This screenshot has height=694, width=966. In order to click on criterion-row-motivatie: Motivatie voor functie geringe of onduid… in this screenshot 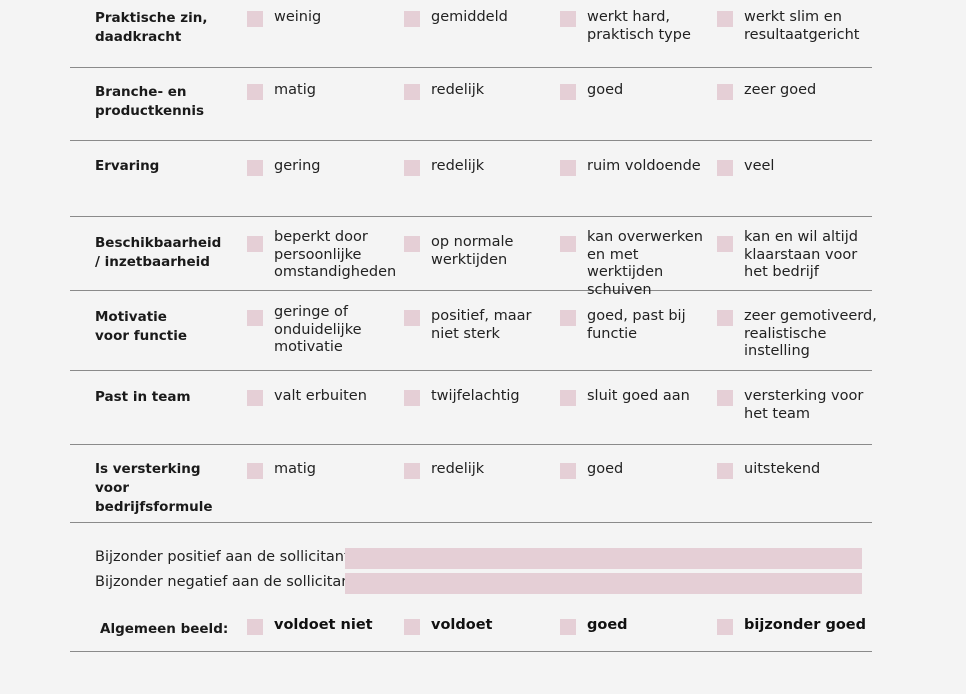, I will do `click(473, 331)`.